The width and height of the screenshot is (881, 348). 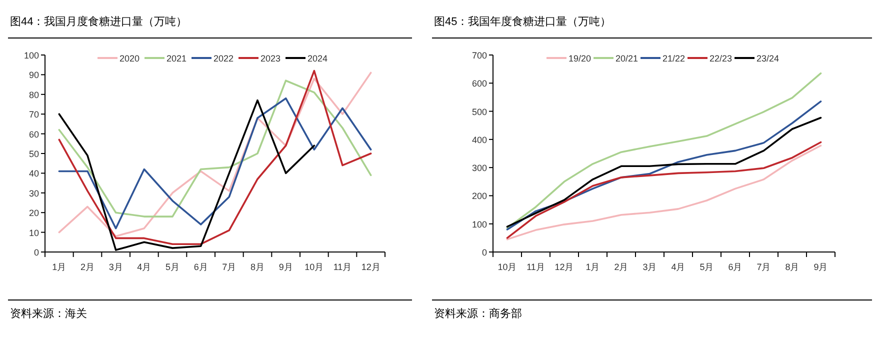 What do you see at coordinates (99, 21) in the screenshot?
I see `chart-title: 图44：我国月度食糖进口量（万吨）` at bounding box center [99, 21].